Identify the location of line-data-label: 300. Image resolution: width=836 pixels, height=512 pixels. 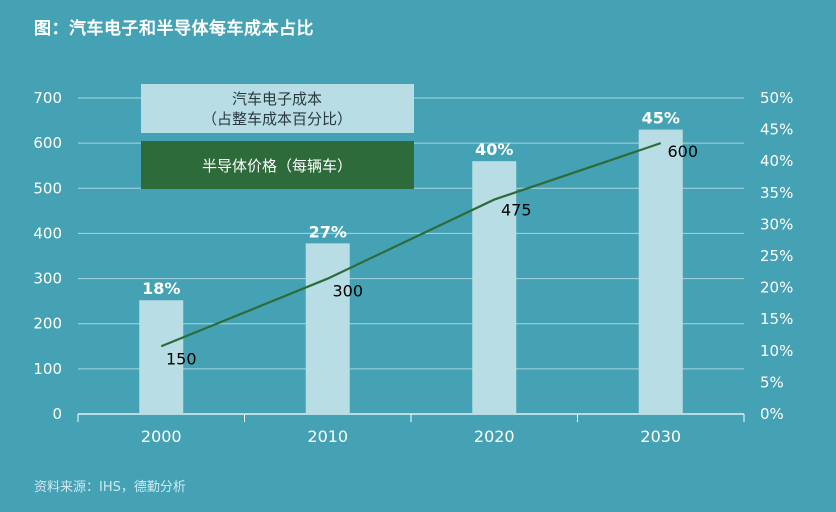
(347, 291).